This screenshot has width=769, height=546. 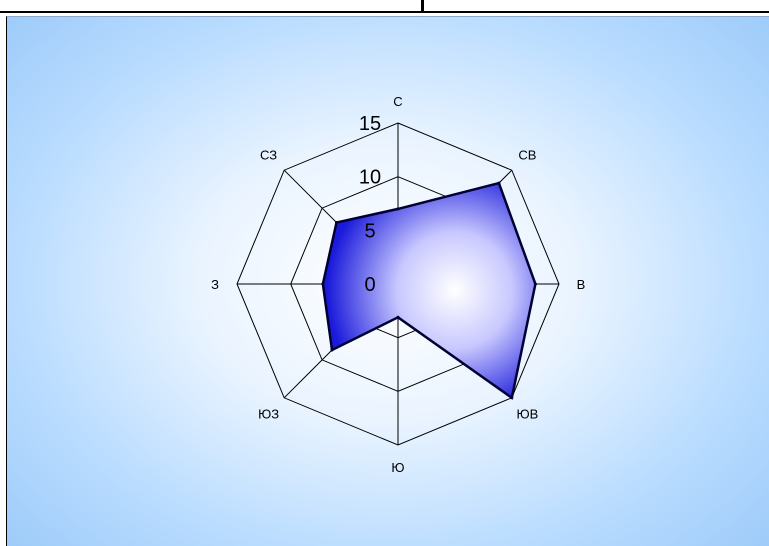 What do you see at coordinates (397, 101) in the screenshot?
I see `category-label: С` at bounding box center [397, 101].